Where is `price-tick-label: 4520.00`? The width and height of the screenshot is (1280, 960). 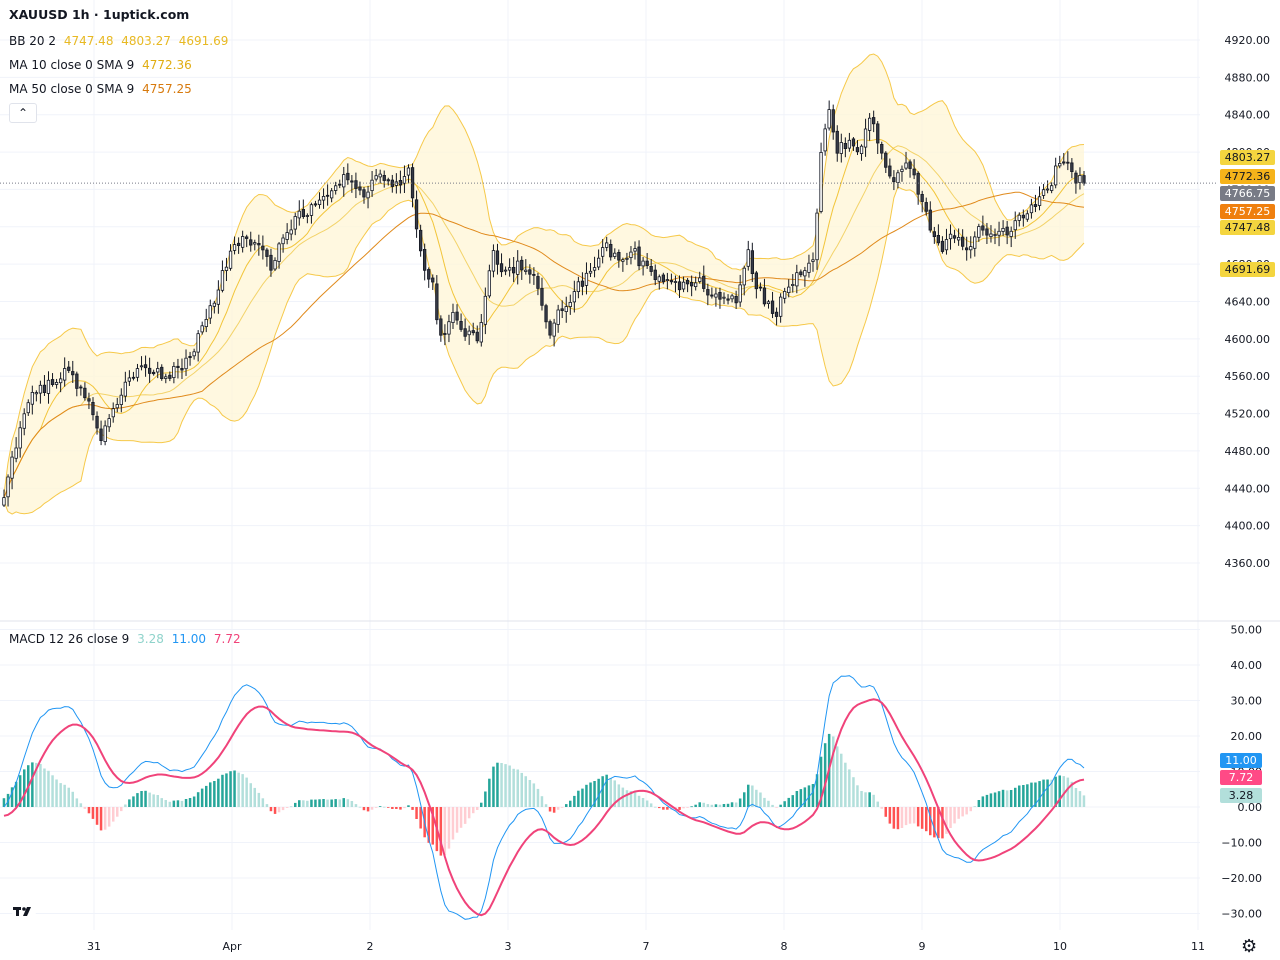
price-tick-label: 4520.00 is located at coordinates (1248, 414).